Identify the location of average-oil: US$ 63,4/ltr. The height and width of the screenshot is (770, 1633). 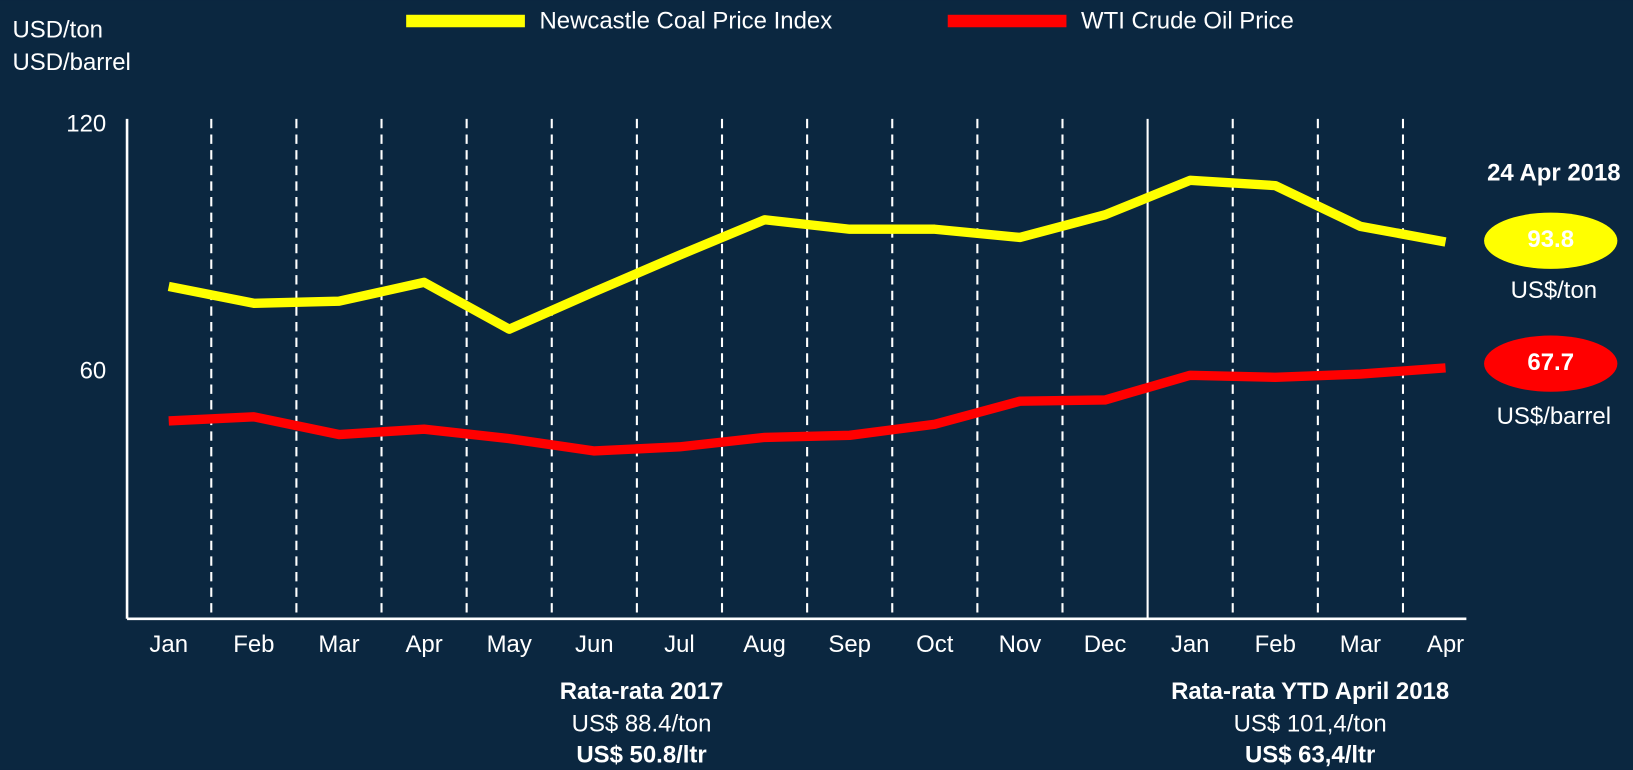
(1310, 755).